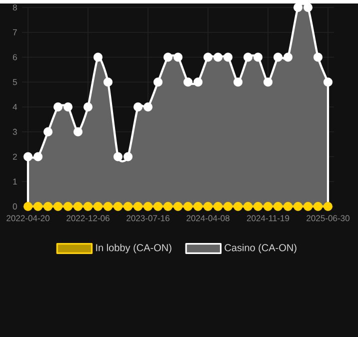  Describe the element at coordinates (14, 206) in the screenshot. I see `y-tick-label: 0` at that location.